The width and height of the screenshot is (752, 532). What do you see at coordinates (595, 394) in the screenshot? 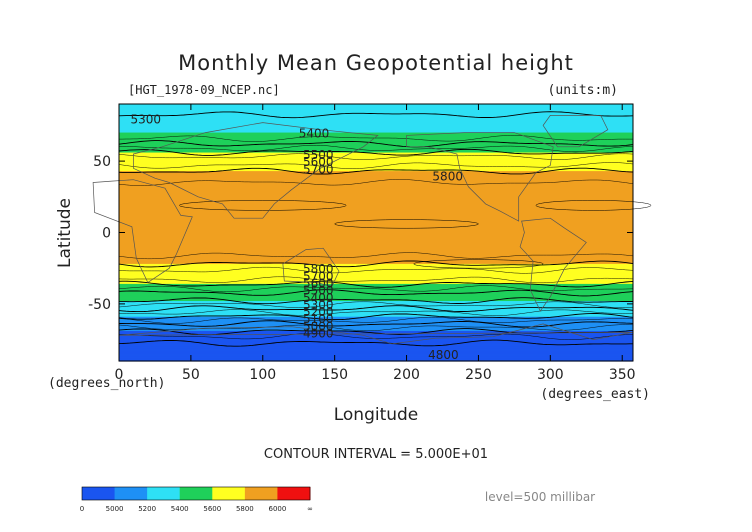
I see `x-axis-unit: (degrees_east)` at bounding box center [595, 394].